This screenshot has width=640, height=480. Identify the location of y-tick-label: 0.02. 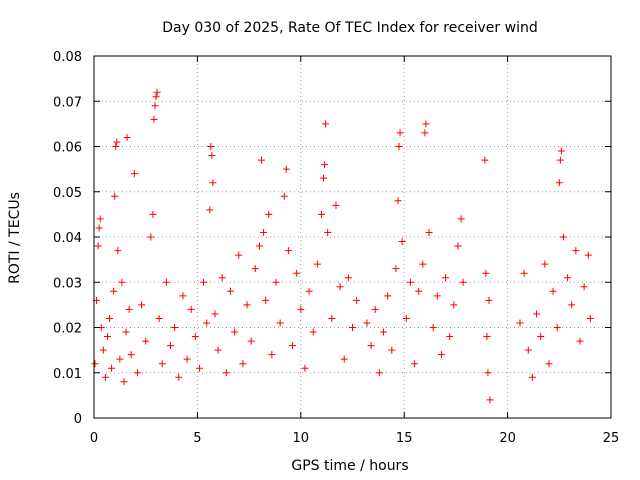
(67, 329).